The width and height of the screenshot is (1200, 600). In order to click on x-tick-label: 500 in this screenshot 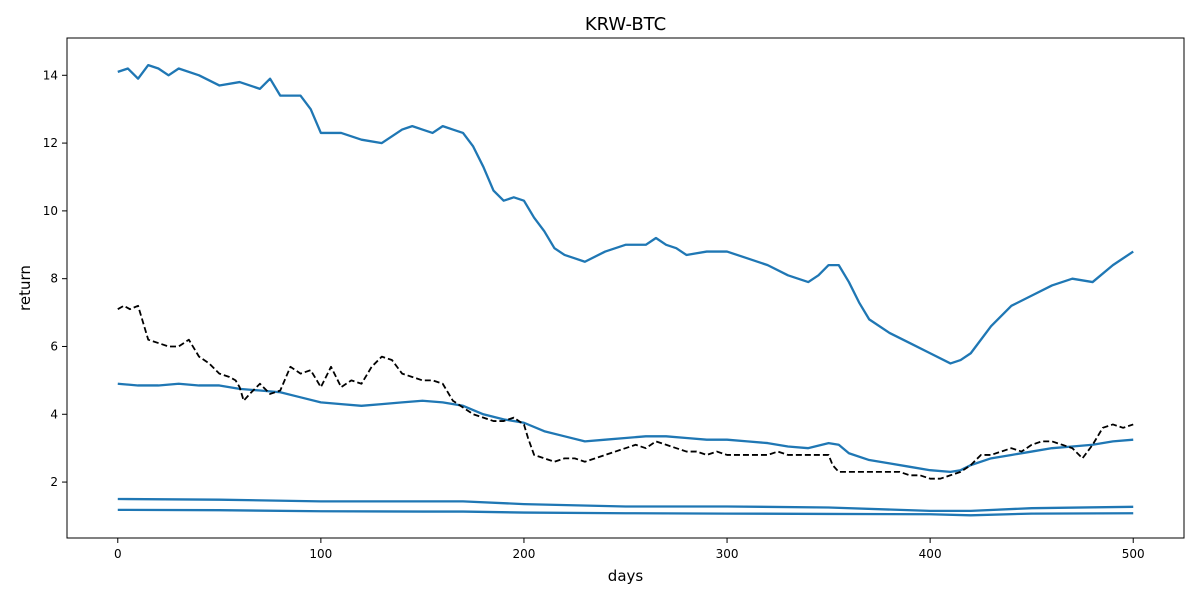, I will do `click(1133, 554)`.